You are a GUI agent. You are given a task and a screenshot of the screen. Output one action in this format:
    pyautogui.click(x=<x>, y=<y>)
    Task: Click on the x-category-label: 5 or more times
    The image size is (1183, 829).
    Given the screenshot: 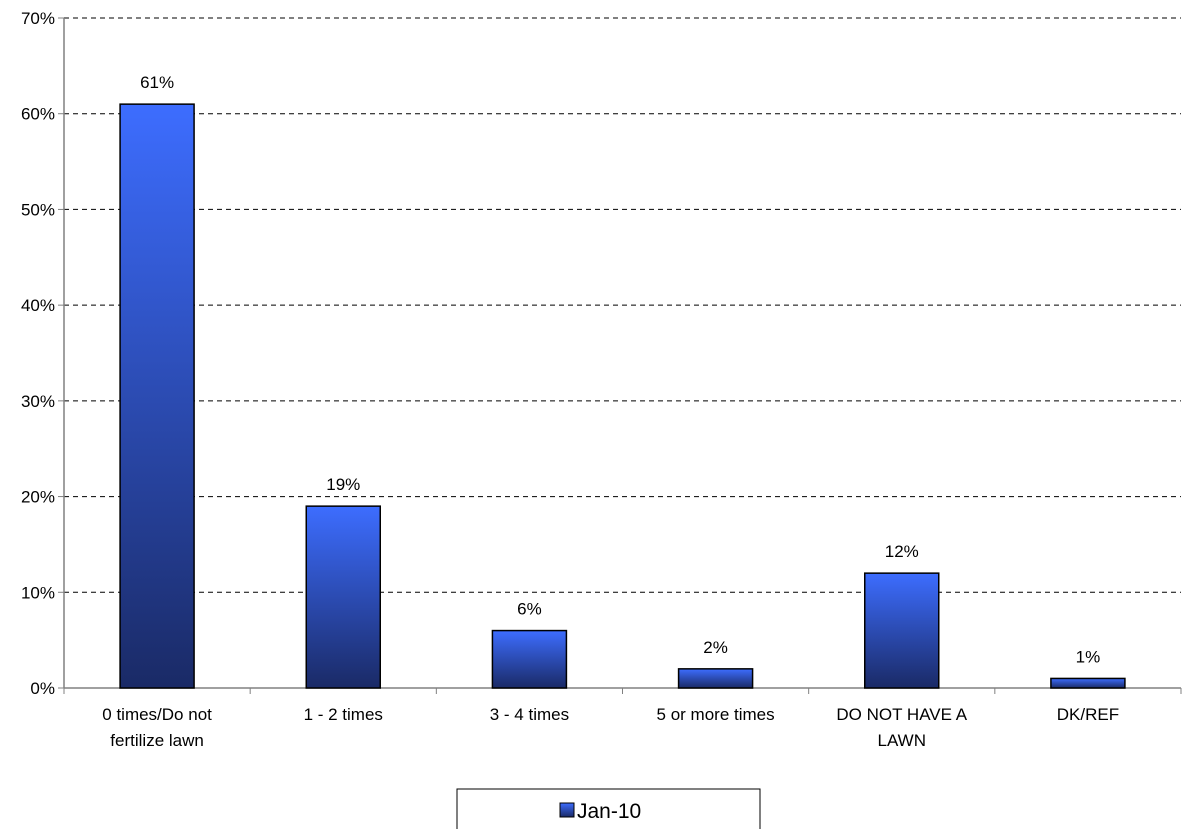 What is the action you would take?
    pyautogui.click(x=716, y=714)
    